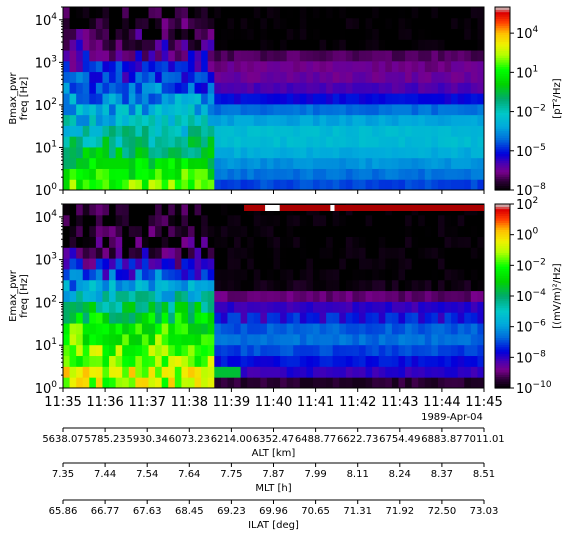  What do you see at coordinates (357, 511) in the screenshot?
I see `aux-tick-label: 71.31` at bounding box center [357, 511].